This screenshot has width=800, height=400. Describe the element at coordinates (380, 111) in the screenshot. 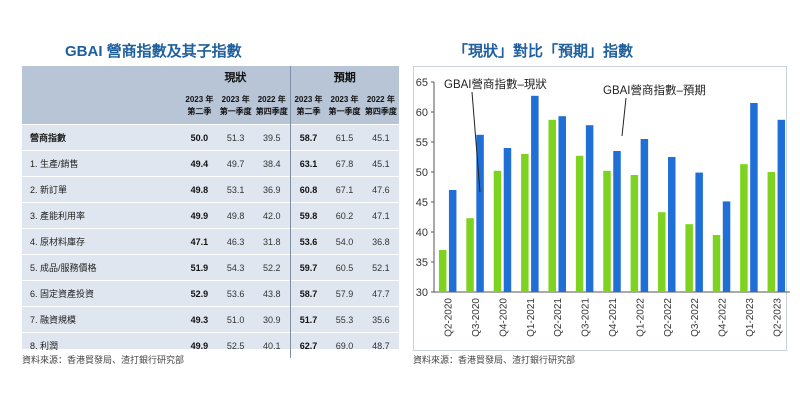

I see `year-header-quarter: 第四季度` at that location.